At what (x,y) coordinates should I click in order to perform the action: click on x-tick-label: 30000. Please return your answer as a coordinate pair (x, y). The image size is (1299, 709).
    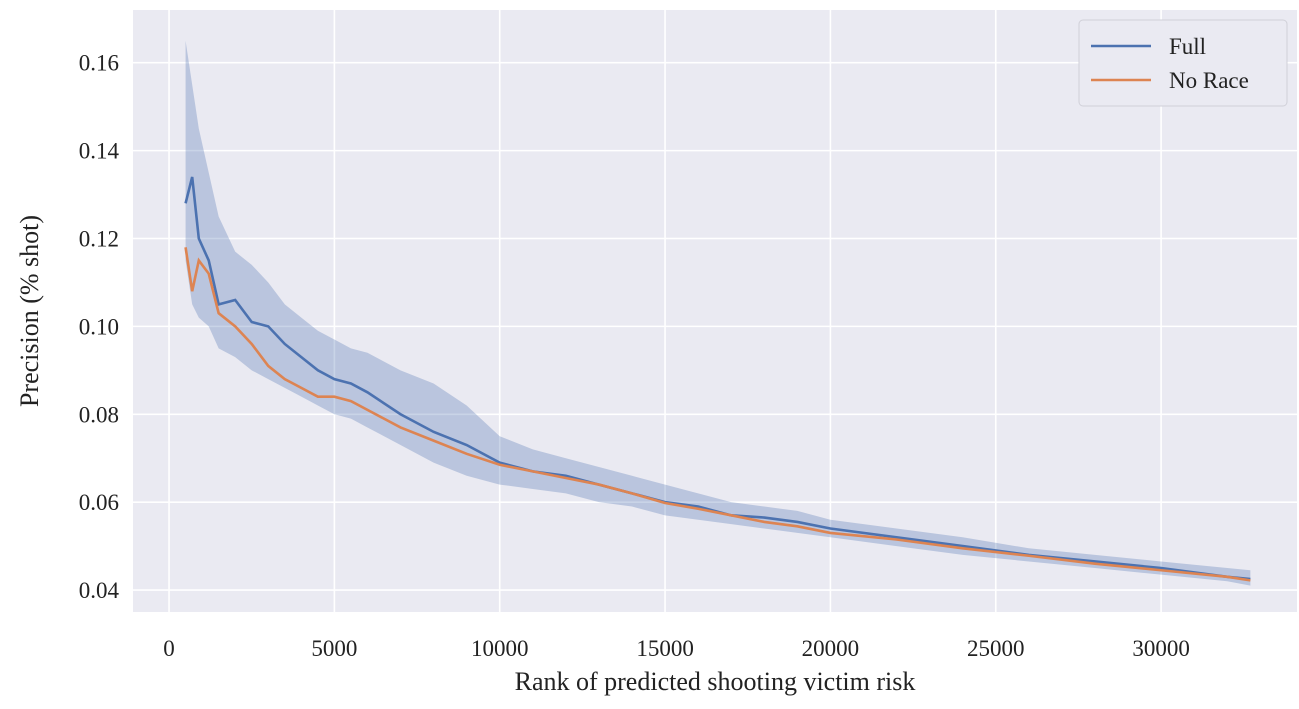
    Looking at the image, I should click on (1161, 648).